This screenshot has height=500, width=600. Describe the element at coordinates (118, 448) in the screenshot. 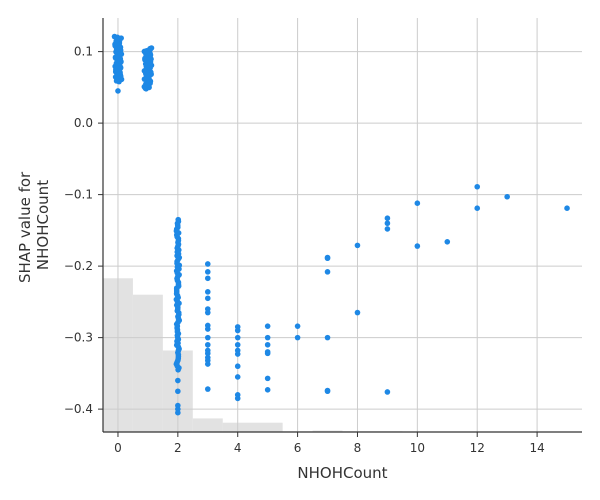

I see `x-tick-label: 0` at that location.